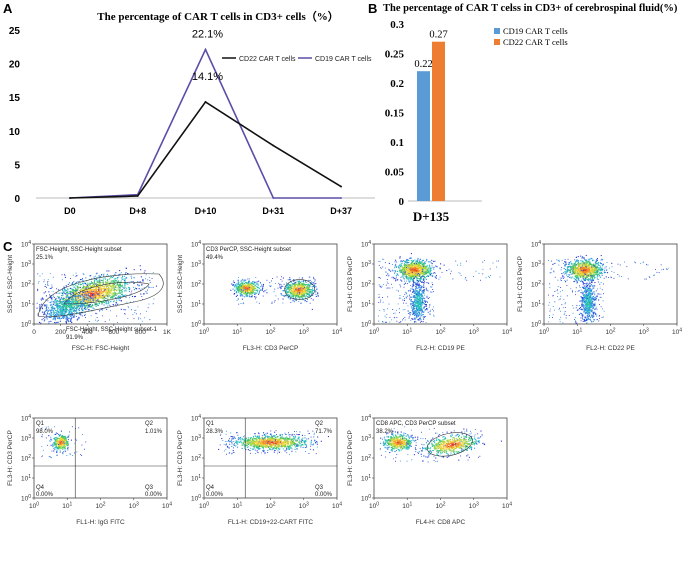 The image size is (688, 585). I want to click on legend-label: CD22 CAR T cells, so click(535, 42).